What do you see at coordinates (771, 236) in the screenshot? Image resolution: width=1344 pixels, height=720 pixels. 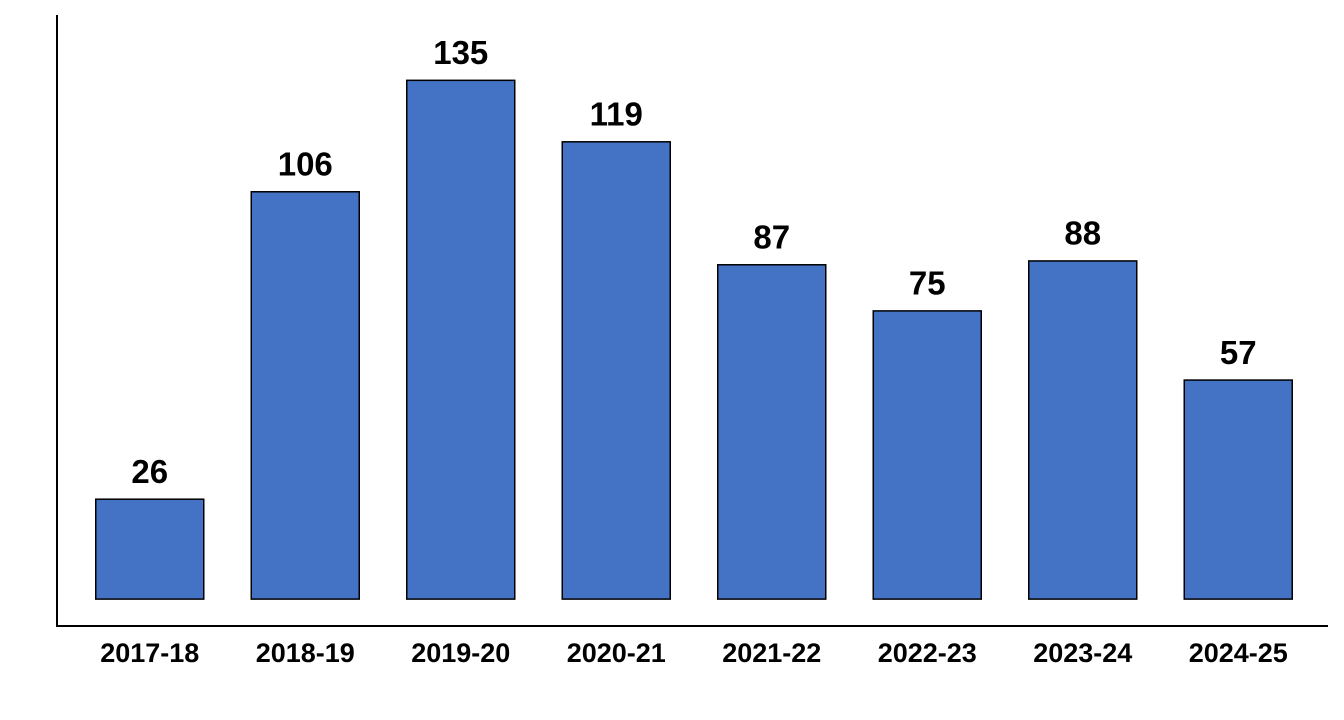 I see `value-label: 87` at bounding box center [771, 236].